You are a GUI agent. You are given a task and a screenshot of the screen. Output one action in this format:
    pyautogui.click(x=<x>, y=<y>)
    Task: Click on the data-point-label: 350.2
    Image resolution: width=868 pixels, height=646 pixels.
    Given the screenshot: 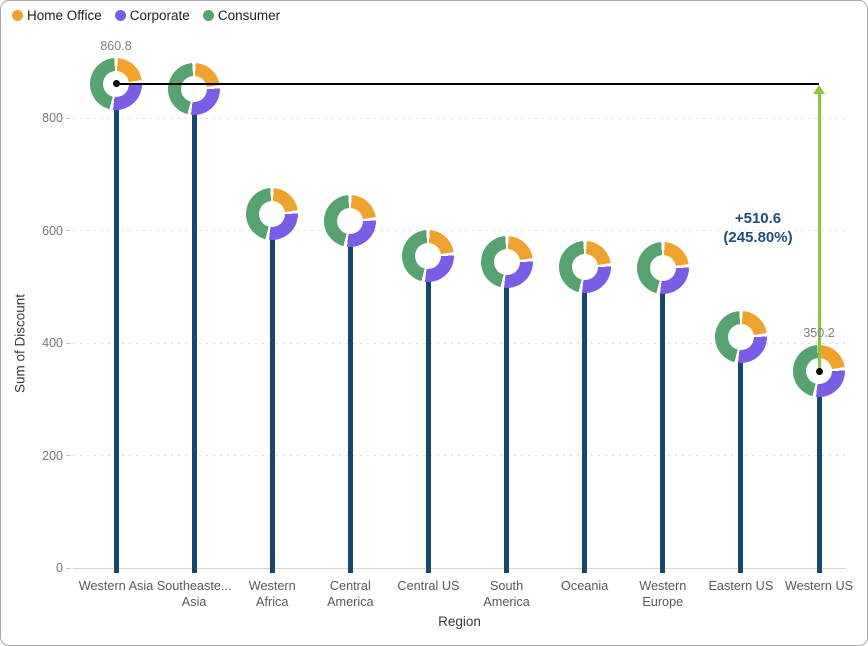 What is the action you would take?
    pyautogui.click(x=819, y=333)
    